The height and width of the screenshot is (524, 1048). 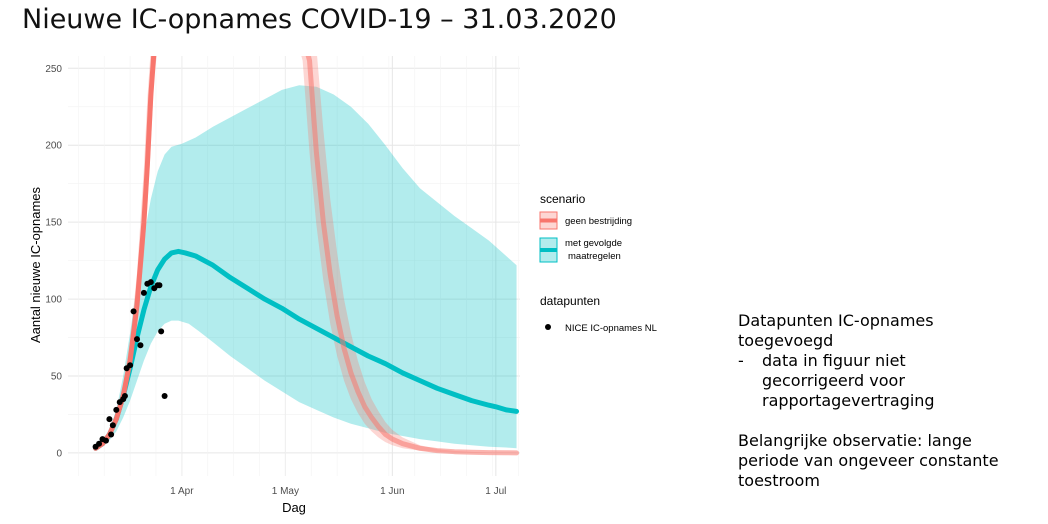 What do you see at coordinates (563, 199) in the screenshot?
I see `legend-title-scenario: scenario` at bounding box center [563, 199].